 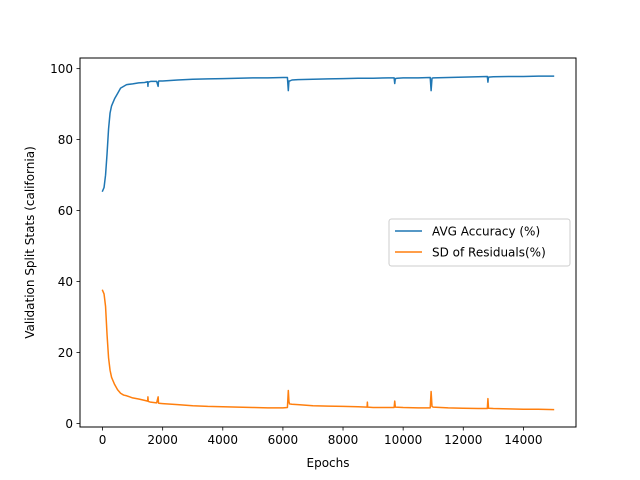 I want to click on legend-label: AVG Accuracy (%), so click(x=486, y=232).